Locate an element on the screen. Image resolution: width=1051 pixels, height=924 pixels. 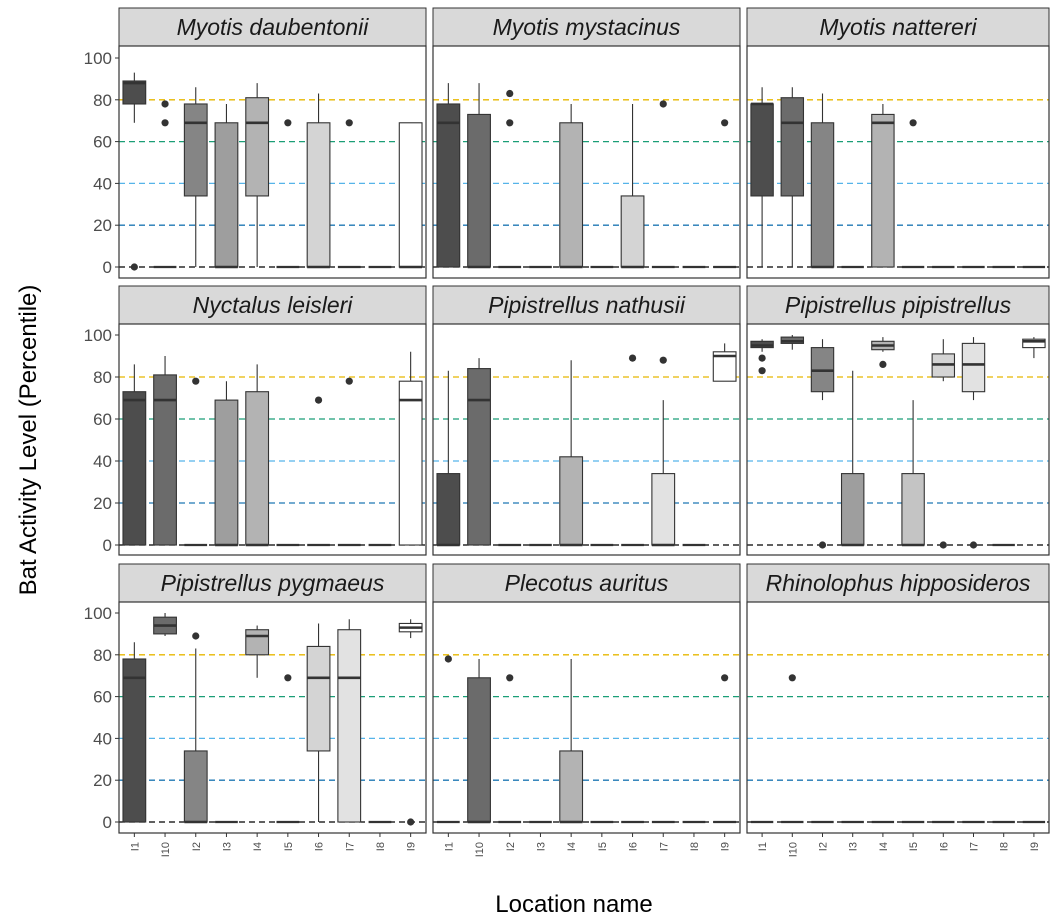
facet-title: Myotis mystacinus is located at coordinates (587, 27).